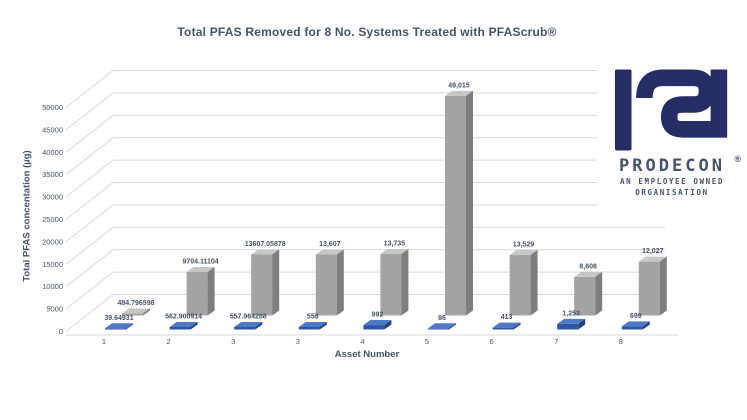 The height and width of the screenshot is (420, 747). I want to click on y-tick-label: 0, so click(61, 331).